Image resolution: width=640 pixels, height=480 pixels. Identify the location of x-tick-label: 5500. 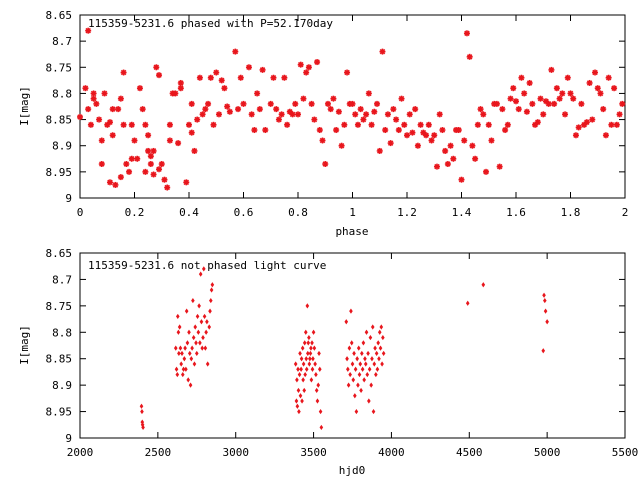
(625, 452).